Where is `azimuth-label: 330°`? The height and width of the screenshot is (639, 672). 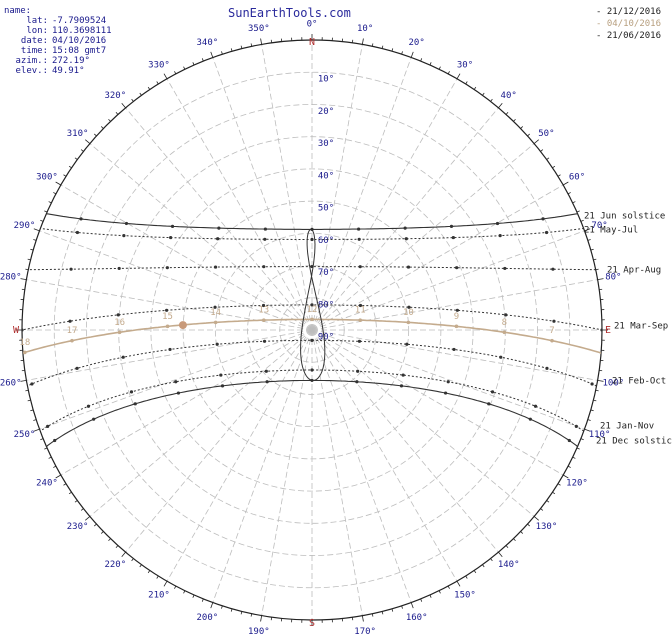
azimuth-label: 330° is located at coordinates (159, 65).